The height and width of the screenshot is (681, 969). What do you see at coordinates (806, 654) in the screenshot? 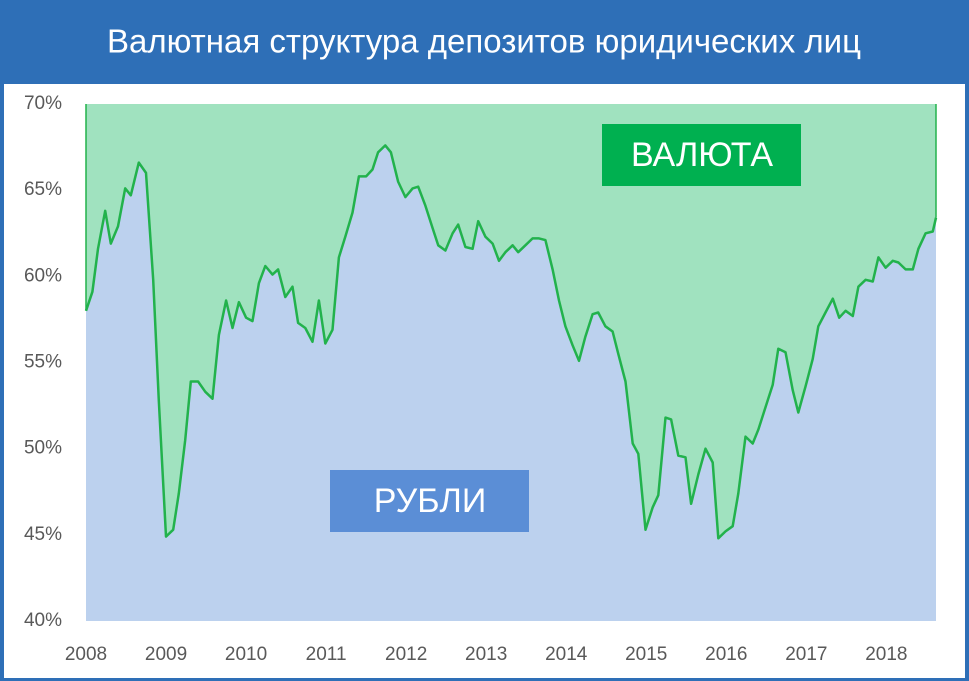
I see `x-tick-label: 2017` at bounding box center [806, 654].